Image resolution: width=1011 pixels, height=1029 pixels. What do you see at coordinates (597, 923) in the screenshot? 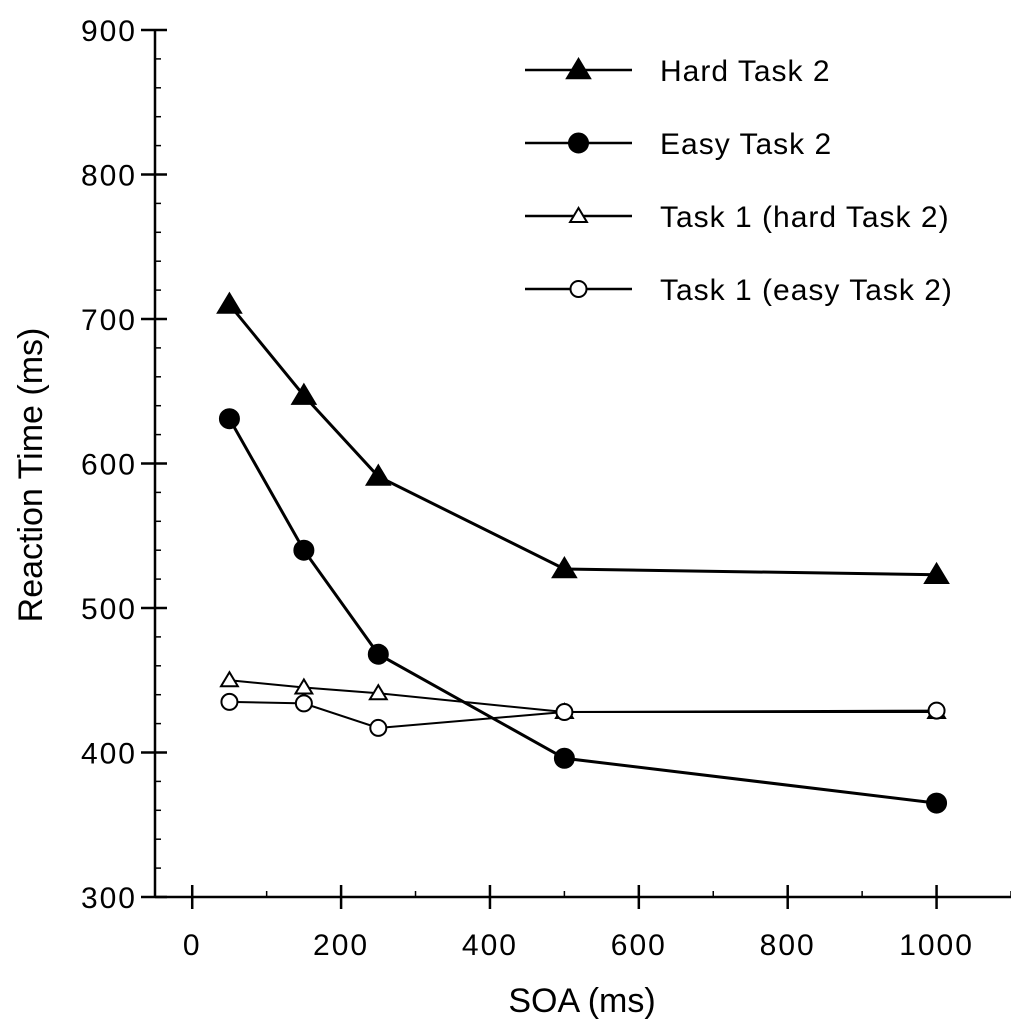
I see `x-axis: 0 200 400 600 800 1000` at bounding box center [597, 923].